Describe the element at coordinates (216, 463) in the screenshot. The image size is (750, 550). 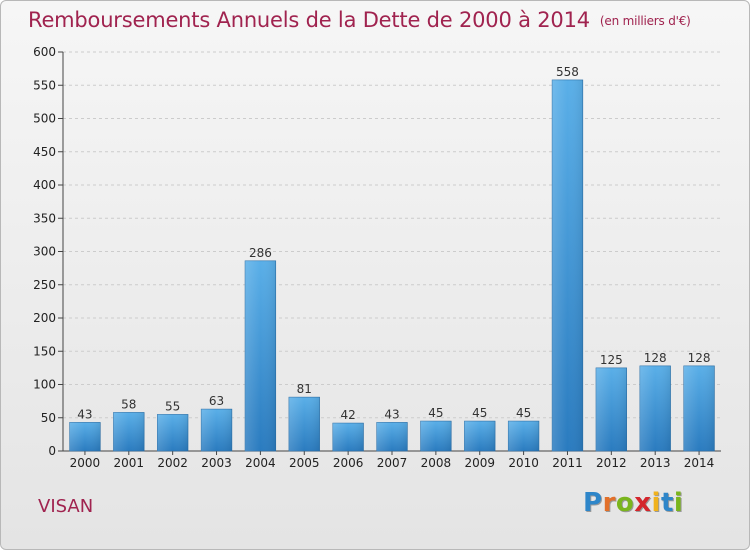
I see `x-tick-label: 2003` at that location.